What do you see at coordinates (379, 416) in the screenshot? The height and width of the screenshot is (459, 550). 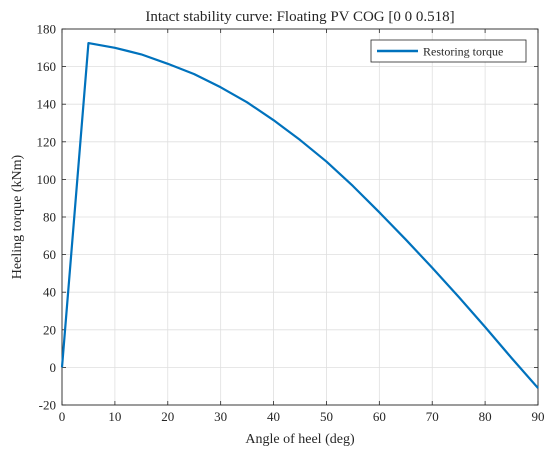 I see `x-tick-label: 60` at bounding box center [379, 416].